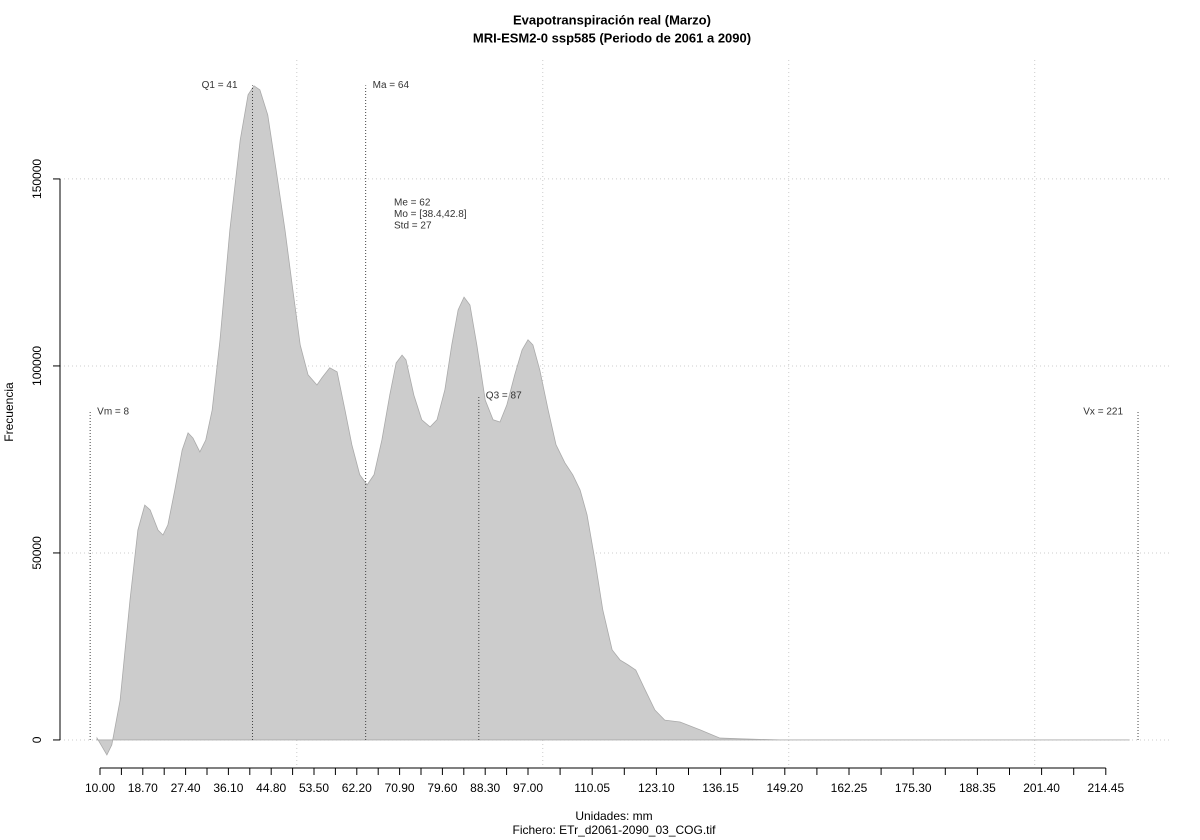  What do you see at coordinates (271, 788) in the screenshot?
I see `x-tick-label: 44.80` at bounding box center [271, 788].